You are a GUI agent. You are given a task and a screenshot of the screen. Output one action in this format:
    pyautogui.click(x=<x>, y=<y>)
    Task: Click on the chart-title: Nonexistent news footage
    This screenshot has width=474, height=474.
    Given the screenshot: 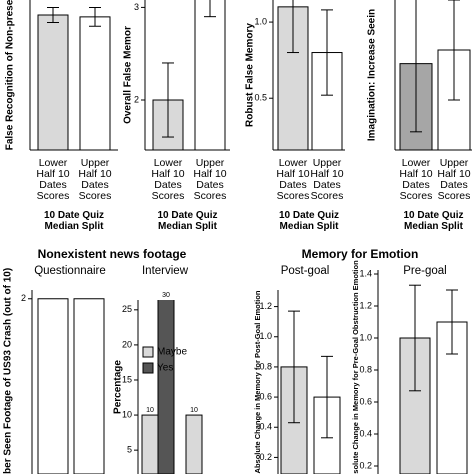 What is the action you would take?
    pyautogui.click(x=112, y=254)
    